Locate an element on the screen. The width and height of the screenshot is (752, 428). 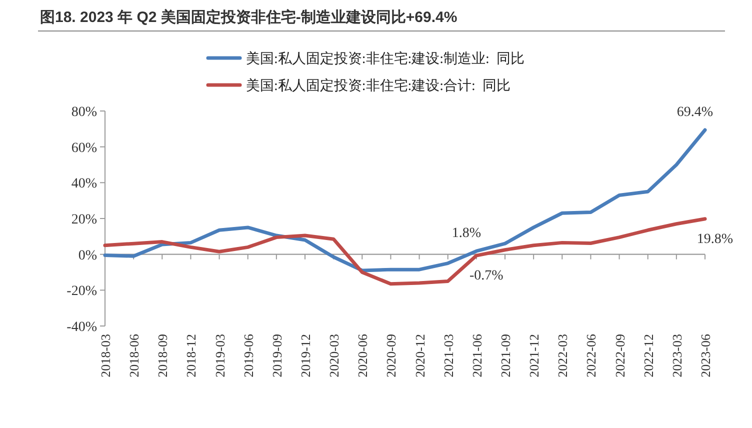
x-tick-label: 2020-03 is located at coordinates (334, 356).